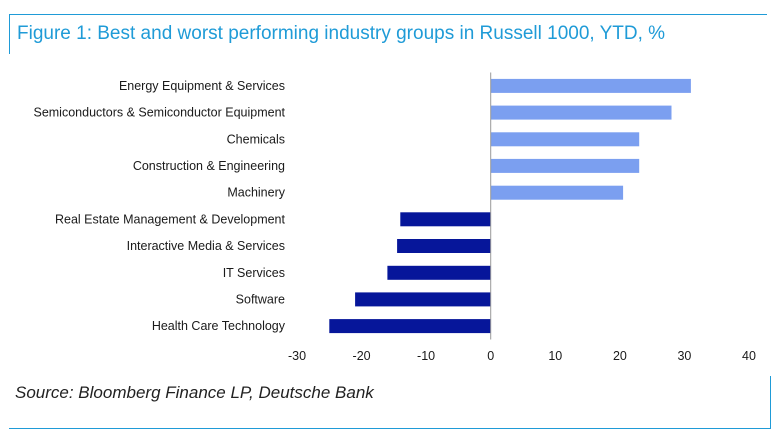  Describe the element at coordinates (219, 326) in the screenshot. I see `category-label-9: Health Care Technology` at that location.